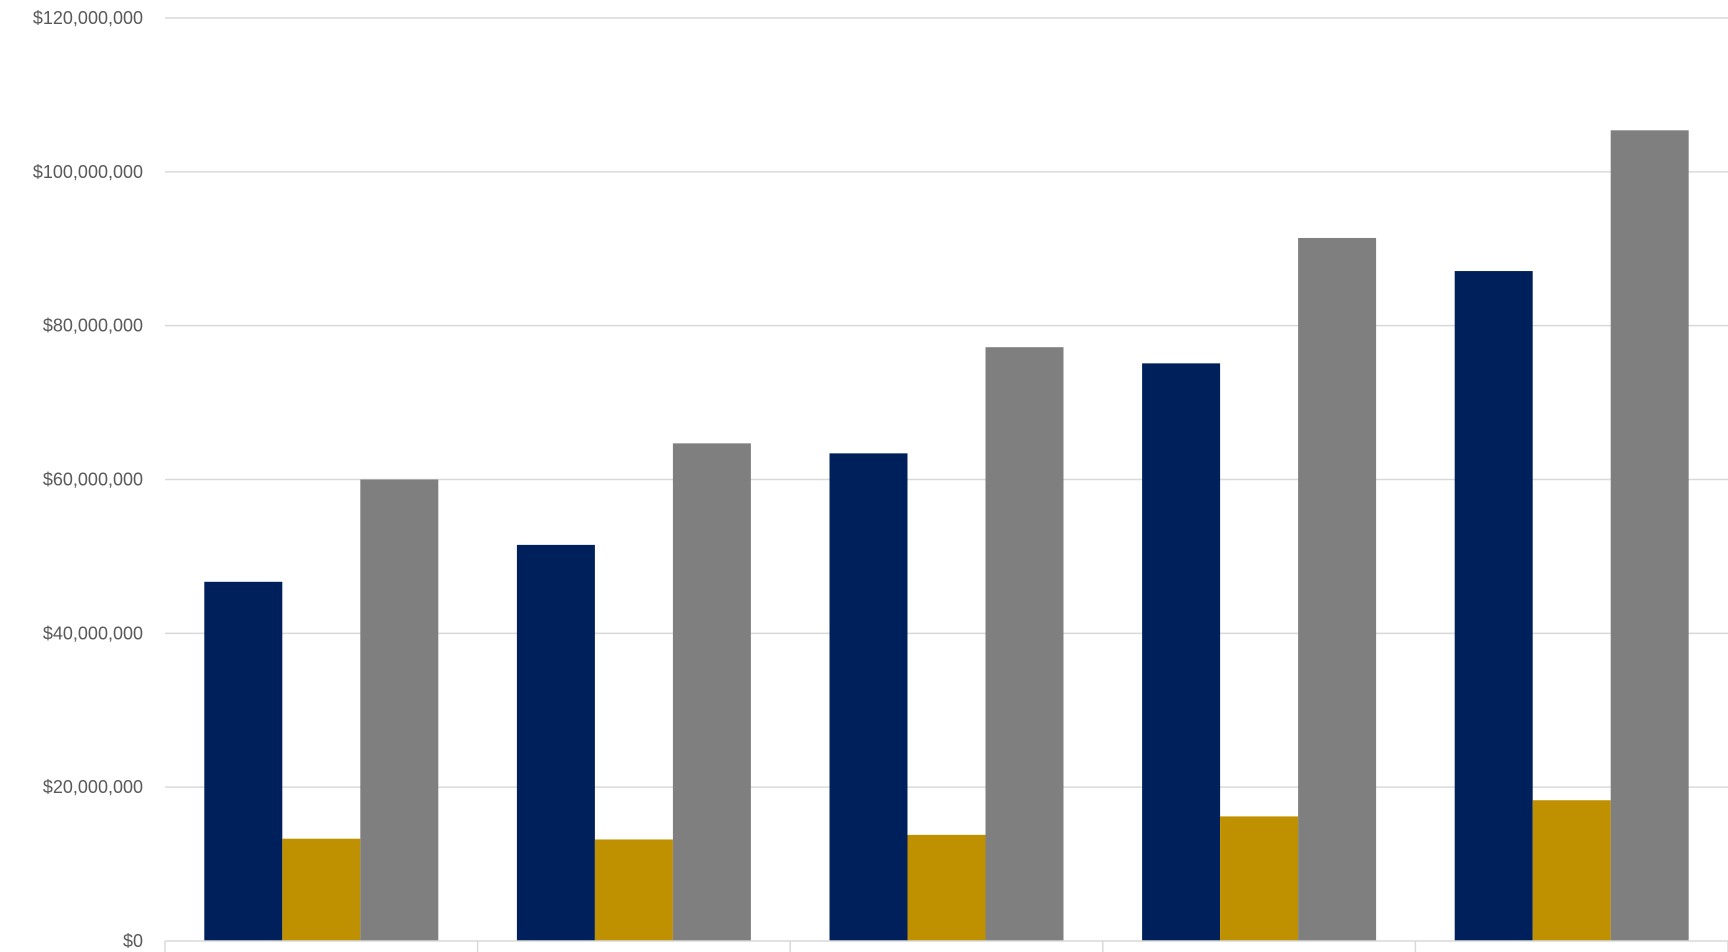 The height and width of the screenshot is (952, 1728). What do you see at coordinates (93, 326) in the screenshot?
I see `y-tick-label: $80,000,000` at bounding box center [93, 326].